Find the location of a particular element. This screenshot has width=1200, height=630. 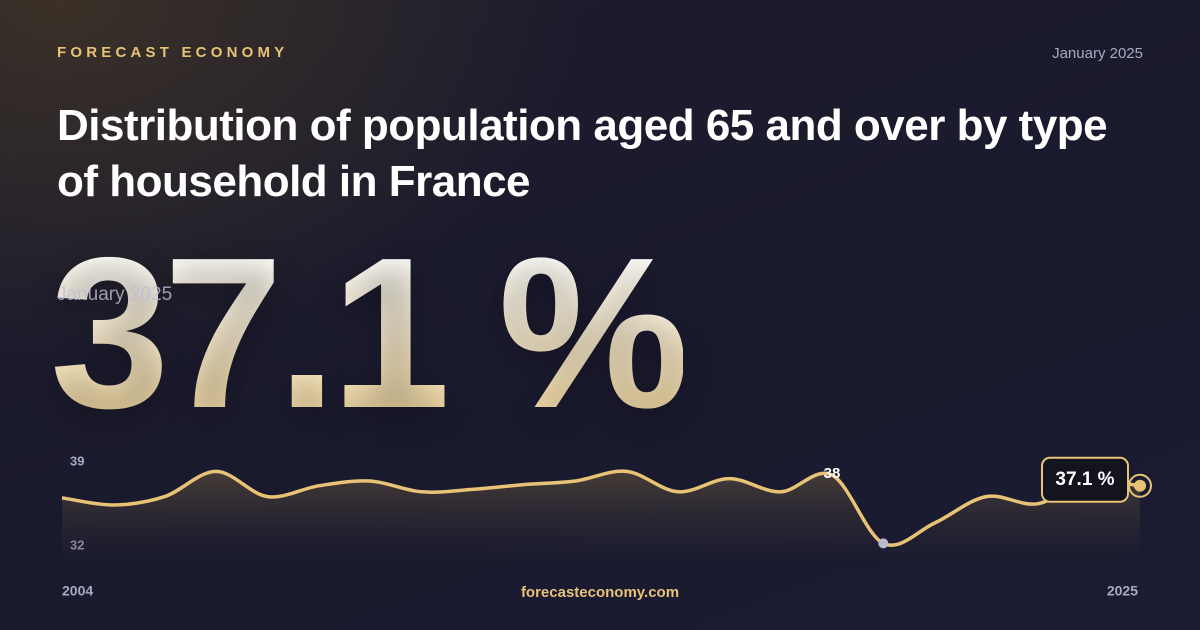

area is located at coordinates (601, 518).